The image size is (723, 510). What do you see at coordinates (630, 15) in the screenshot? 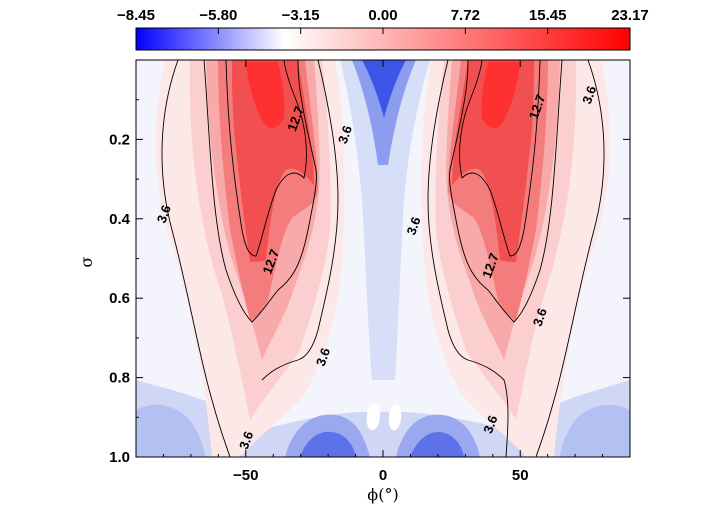
I see `colorbar-tick-label: 23.17` at bounding box center [630, 15].